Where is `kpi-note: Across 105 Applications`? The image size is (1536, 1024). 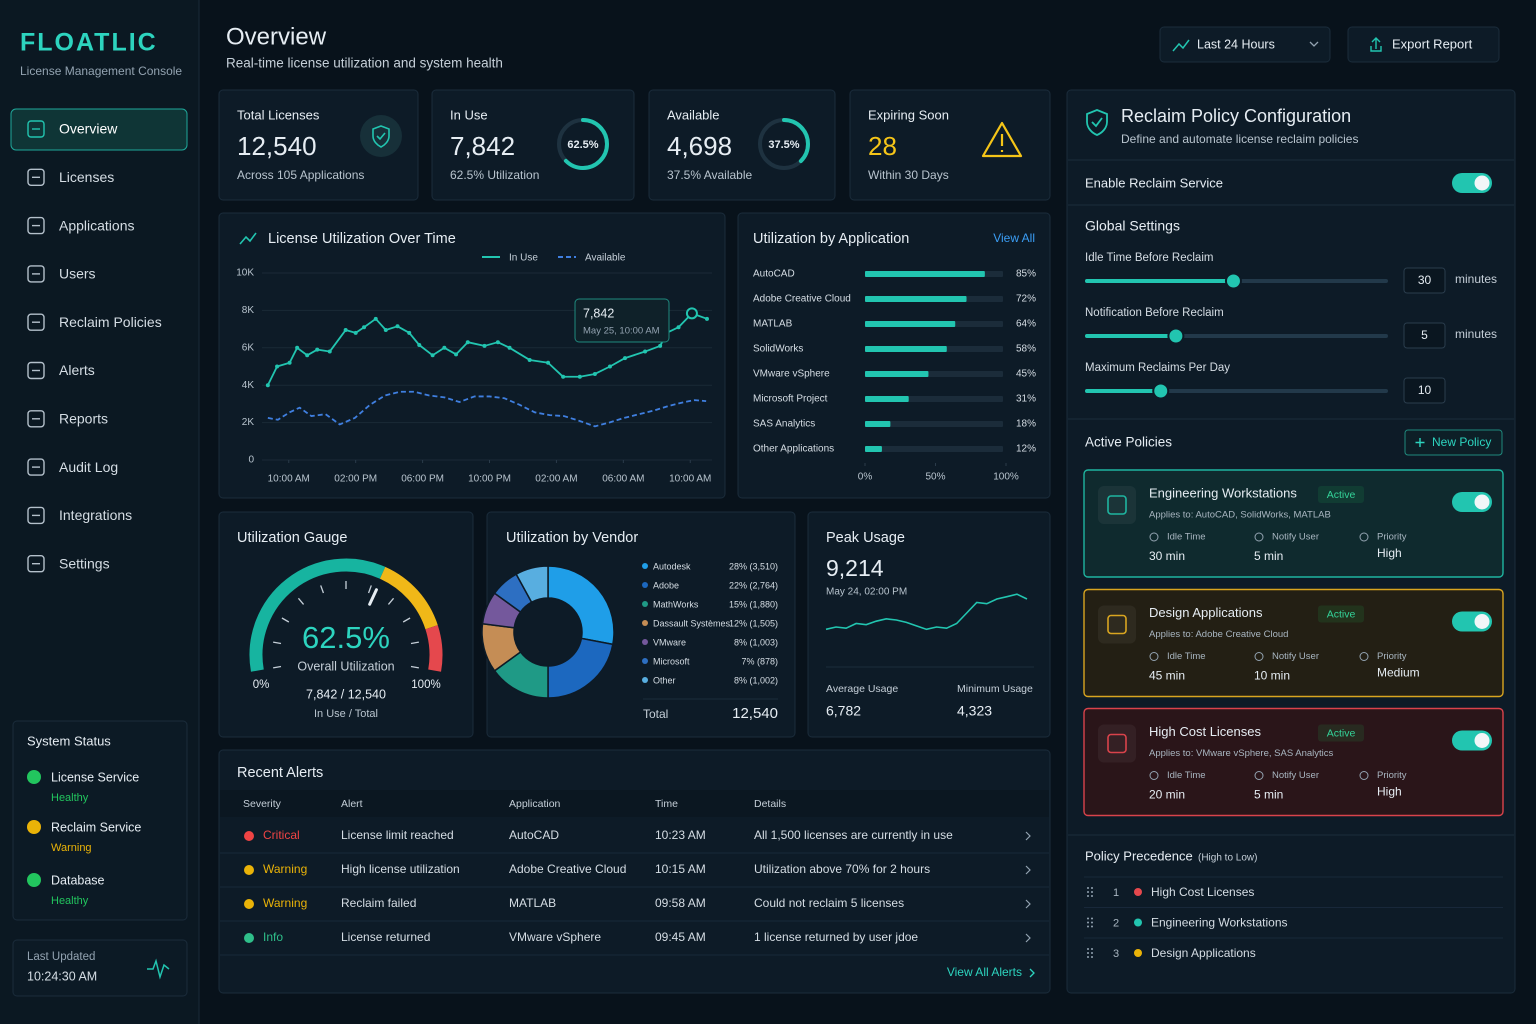 kpi-note: Across 105 Applications is located at coordinates (300, 175).